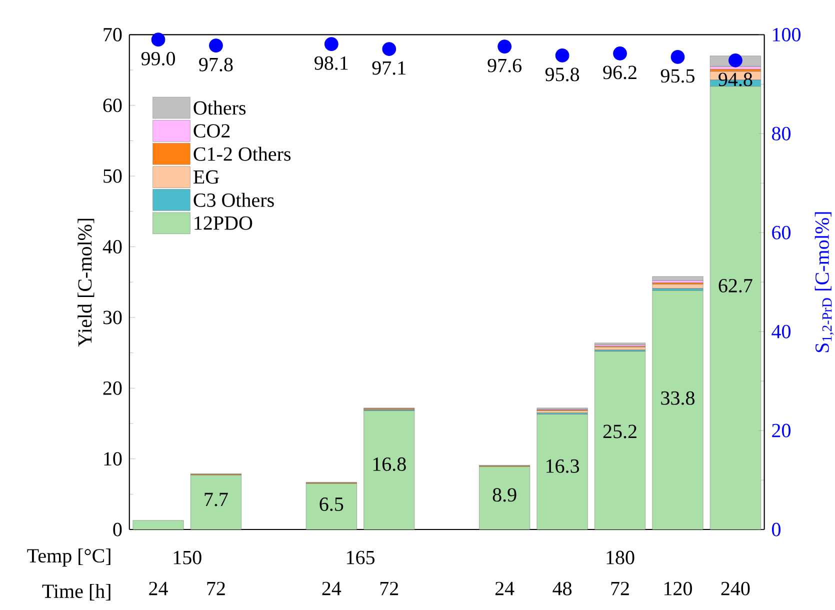  Describe the element at coordinates (234, 200) in the screenshot. I see `legend-label: C3 Others` at that location.